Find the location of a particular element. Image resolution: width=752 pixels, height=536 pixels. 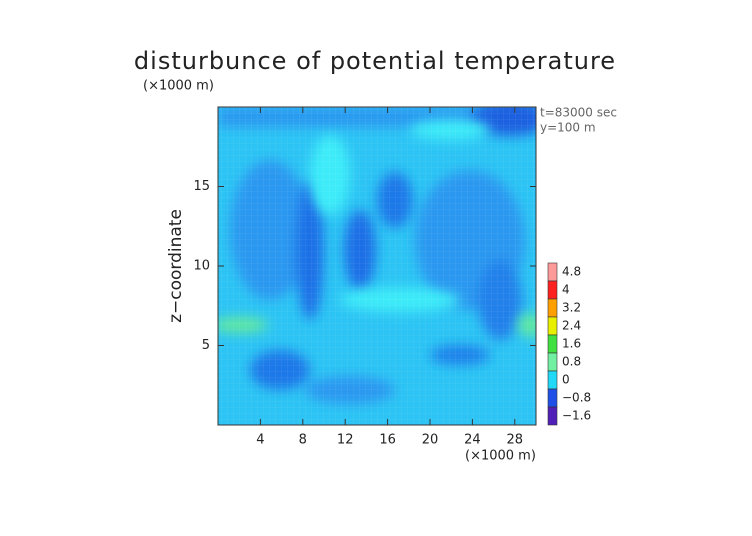

x-tick-label: 28 is located at coordinates (515, 440).